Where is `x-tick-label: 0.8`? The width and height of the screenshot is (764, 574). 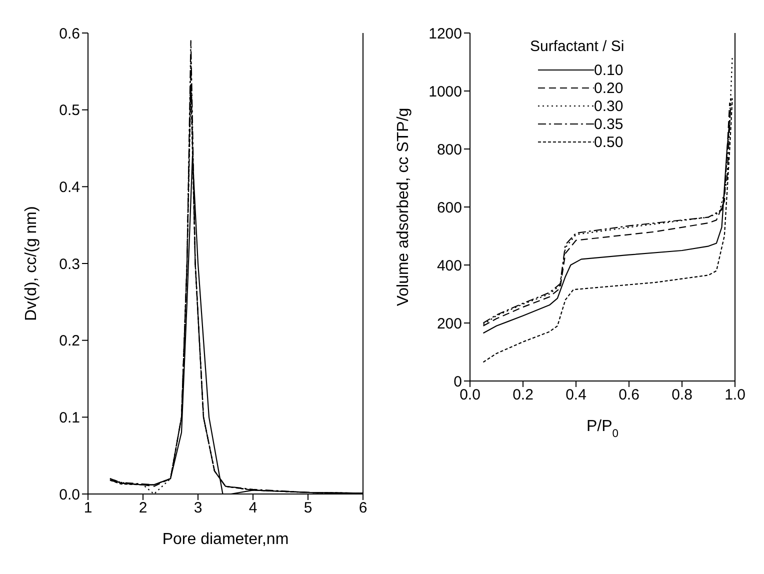
x-tick-label: 0.8 is located at coordinates (682, 395).